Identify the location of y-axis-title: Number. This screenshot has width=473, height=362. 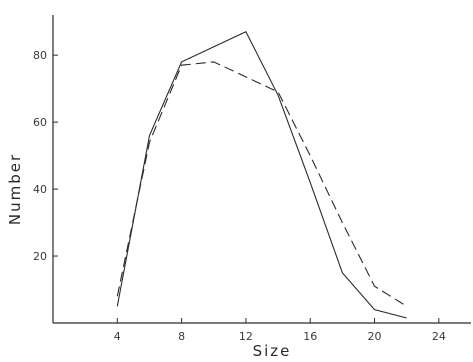
(15, 189).